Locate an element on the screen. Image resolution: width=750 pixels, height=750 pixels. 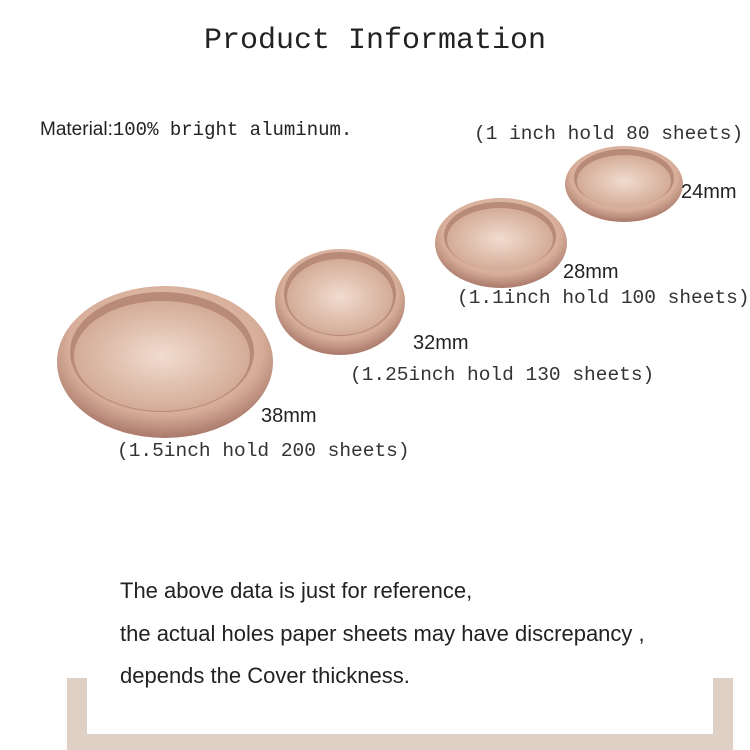
note-line-1: The above data is just for reference, is located at coordinates (296, 590).